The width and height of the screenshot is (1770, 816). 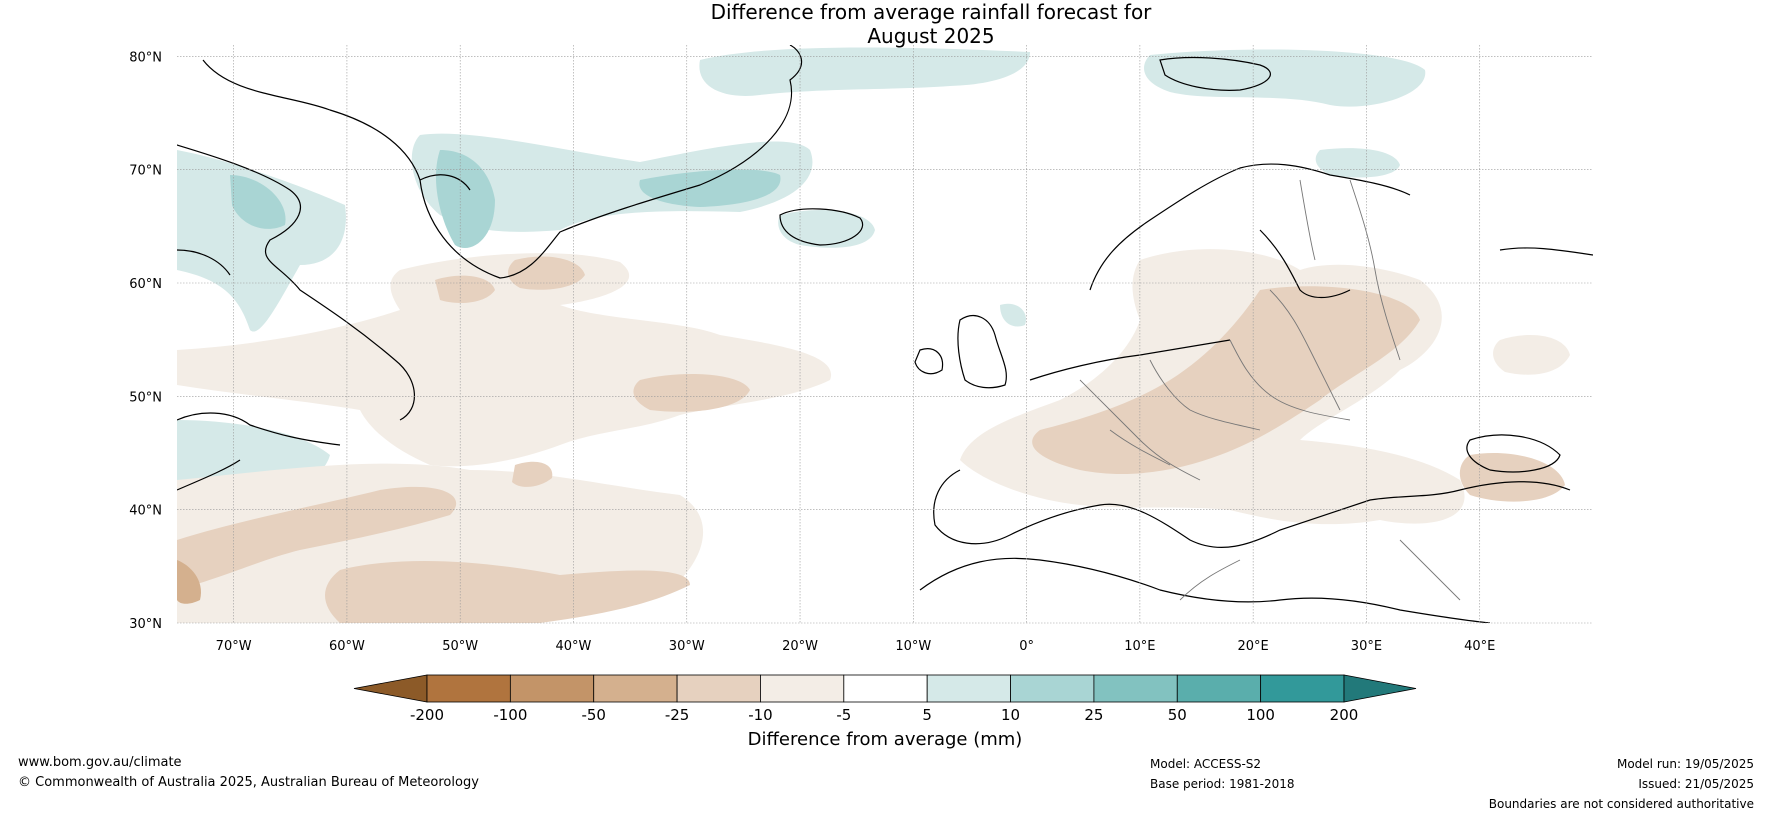 What do you see at coordinates (145, 57) in the screenshot?
I see `lat-tick-label: 80°N` at bounding box center [145, 57].